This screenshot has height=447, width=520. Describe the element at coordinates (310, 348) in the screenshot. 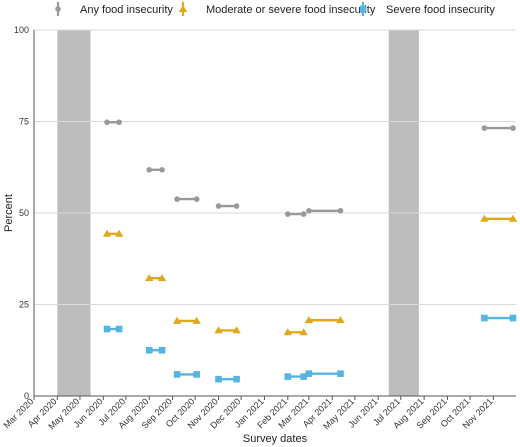

I see `series-square` at that location.